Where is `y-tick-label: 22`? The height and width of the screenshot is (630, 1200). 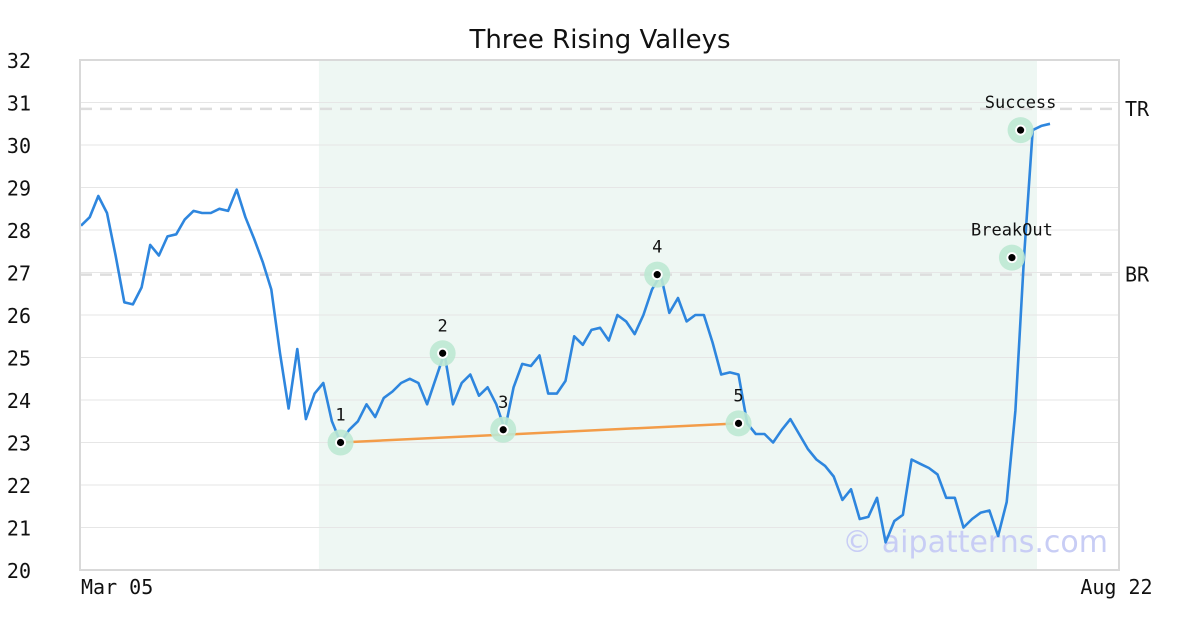 y-tick-label: 22 is located at coordinates (19, 486).